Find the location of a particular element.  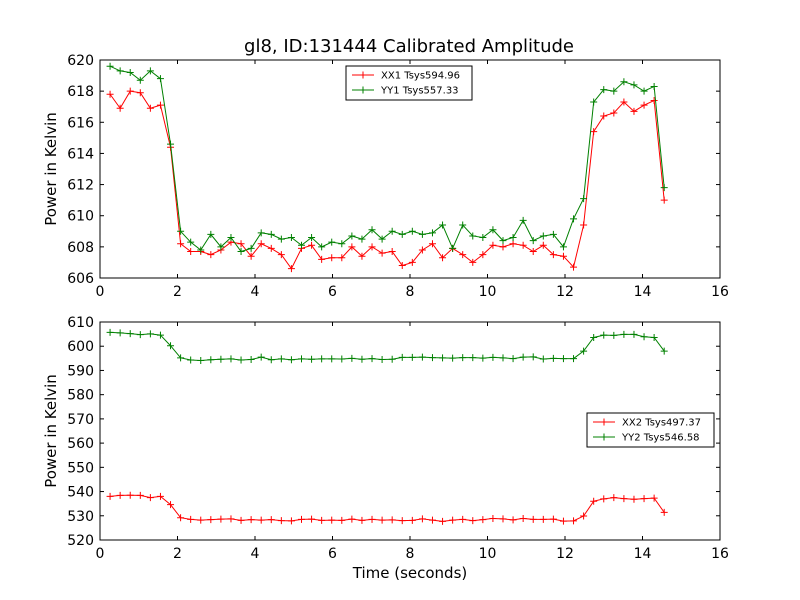

y-tick-label: 606 is located at coordinates (80, 279).